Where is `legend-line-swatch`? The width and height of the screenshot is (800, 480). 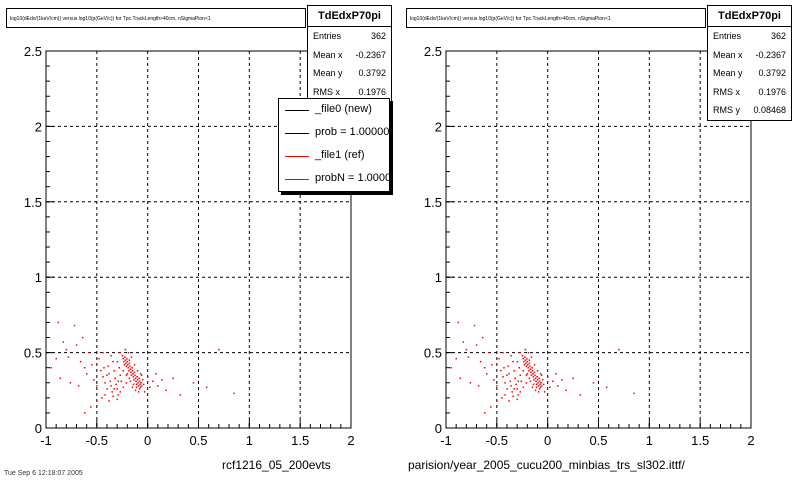
legend-line-swatch is located at coordinates (297, 133).